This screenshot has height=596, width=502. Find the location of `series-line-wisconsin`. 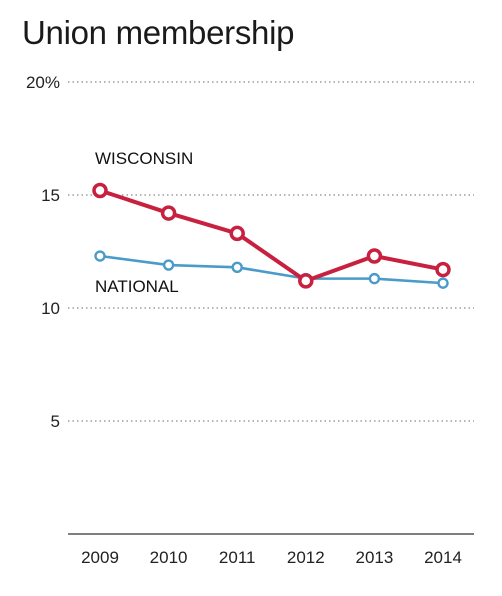

series-line-wisconsin is located at coordinates (271, 235).